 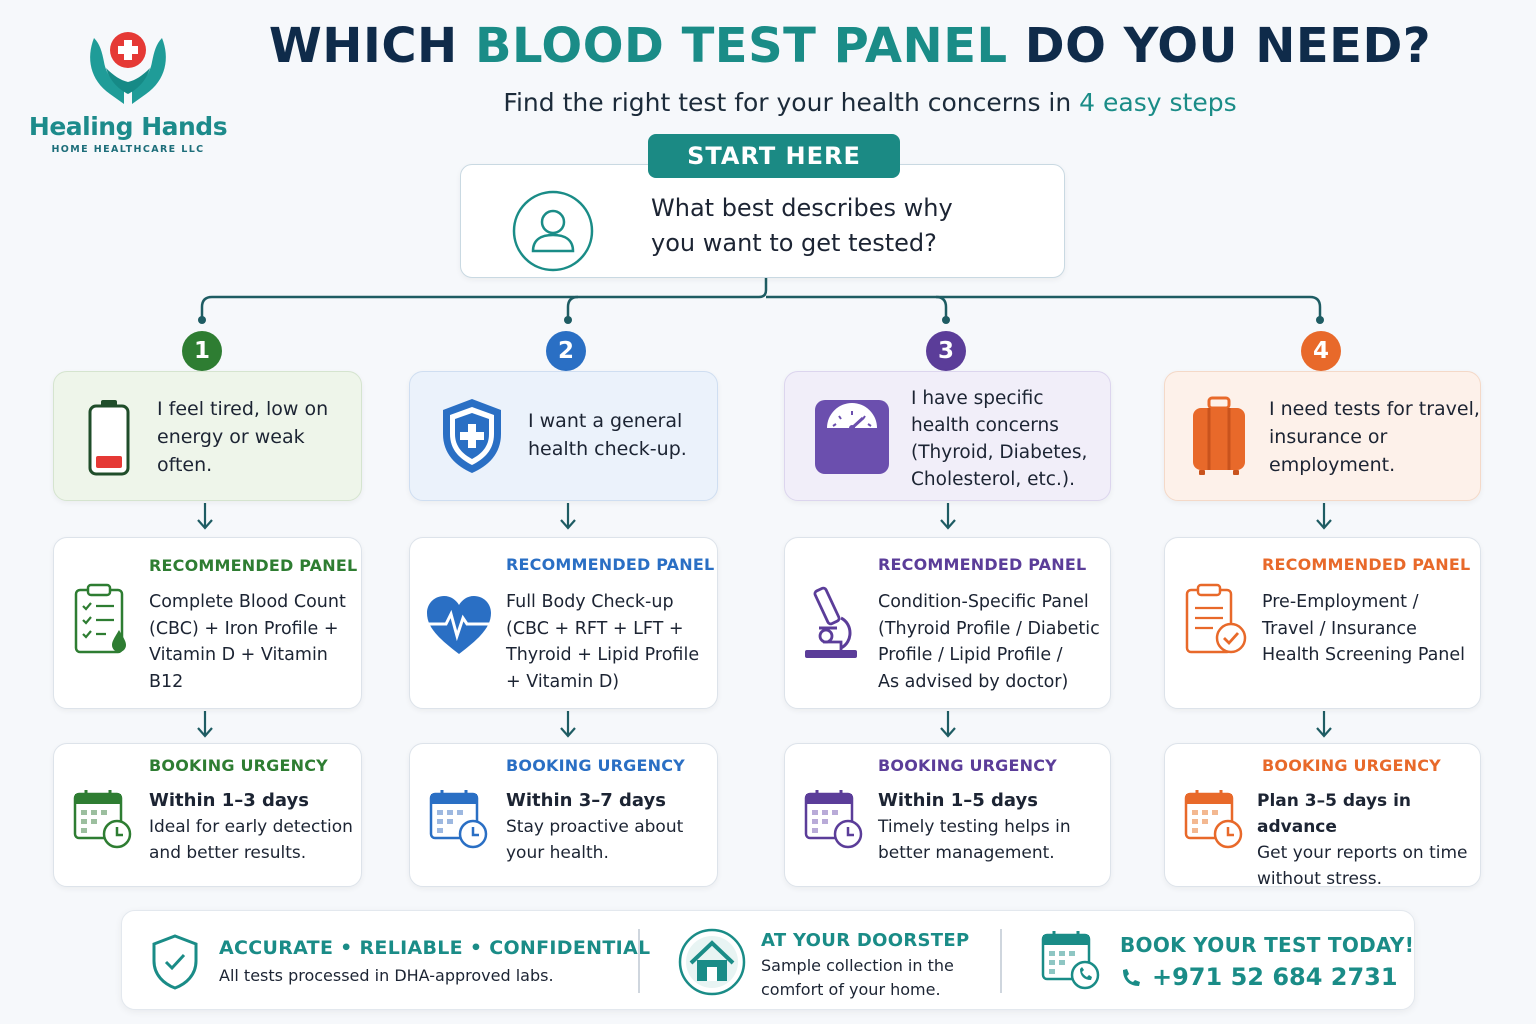 I want to click on urgency-line: better management., so click(x=966, y=853).